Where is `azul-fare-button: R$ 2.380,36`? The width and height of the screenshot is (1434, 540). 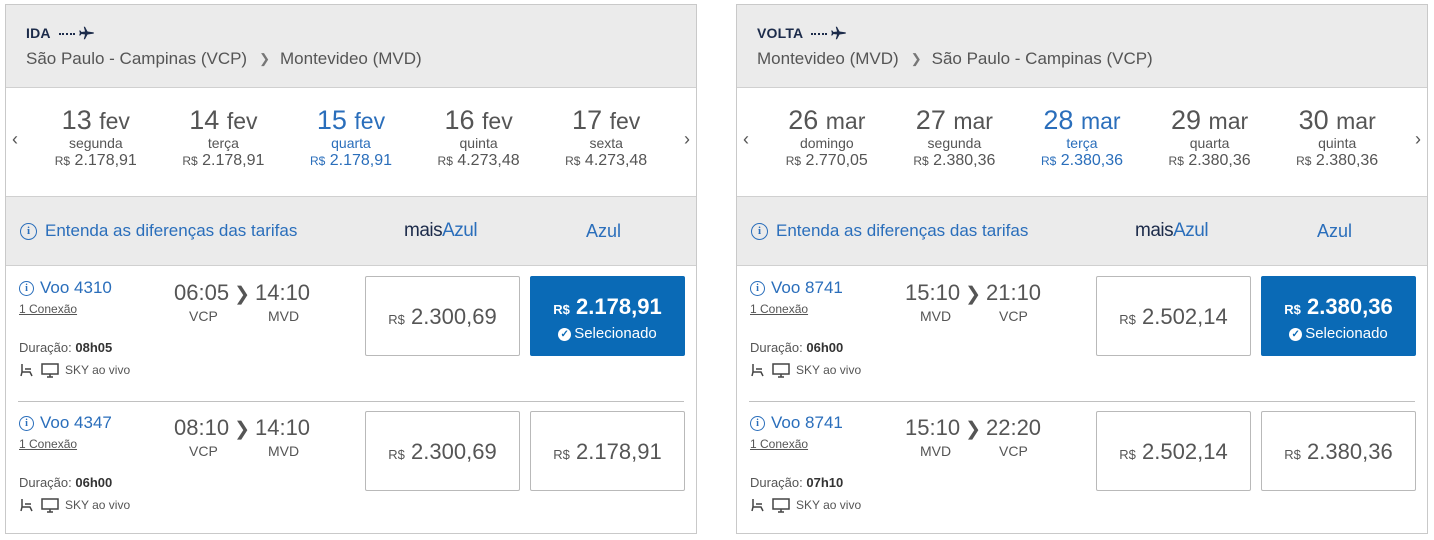 azul-fare-button: R$ 2.380,36 is located at coordinates (1338, 451).